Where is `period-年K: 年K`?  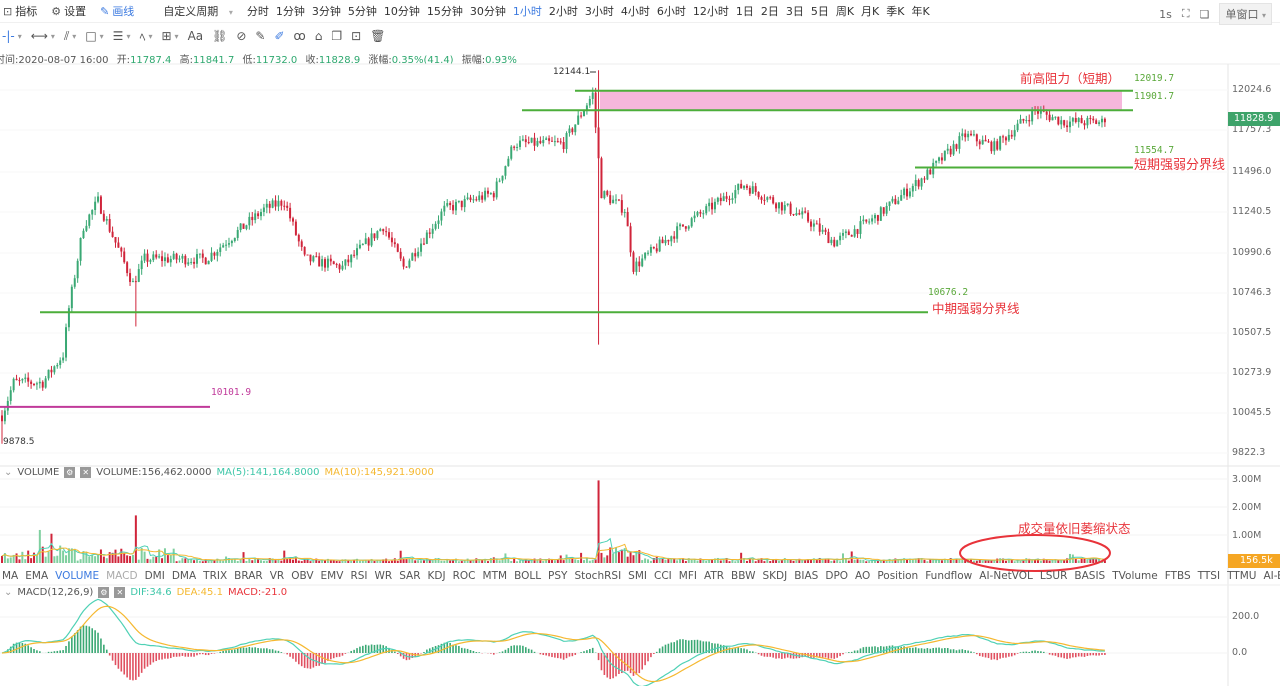
period-年K: 年K is located at coordinates (920, 11).